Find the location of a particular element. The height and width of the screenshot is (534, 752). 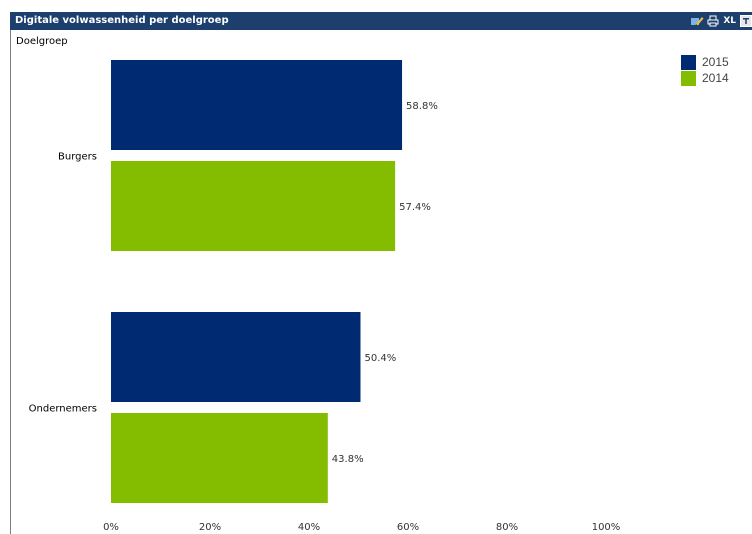

x-tick-label-80: 80% is located at coordinates (507, 527).